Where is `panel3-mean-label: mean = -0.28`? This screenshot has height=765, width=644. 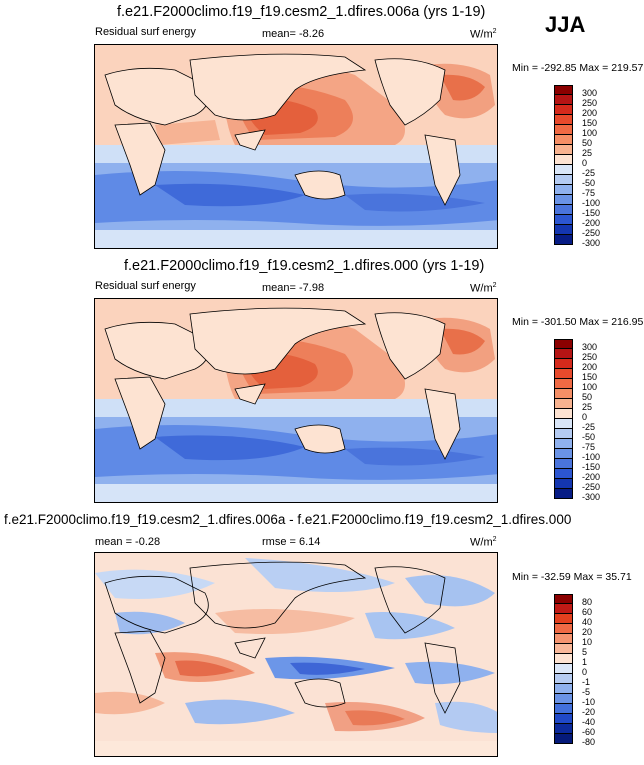
panel3-mean-label: mean = -0.28 is located at coordinates (128, 542).